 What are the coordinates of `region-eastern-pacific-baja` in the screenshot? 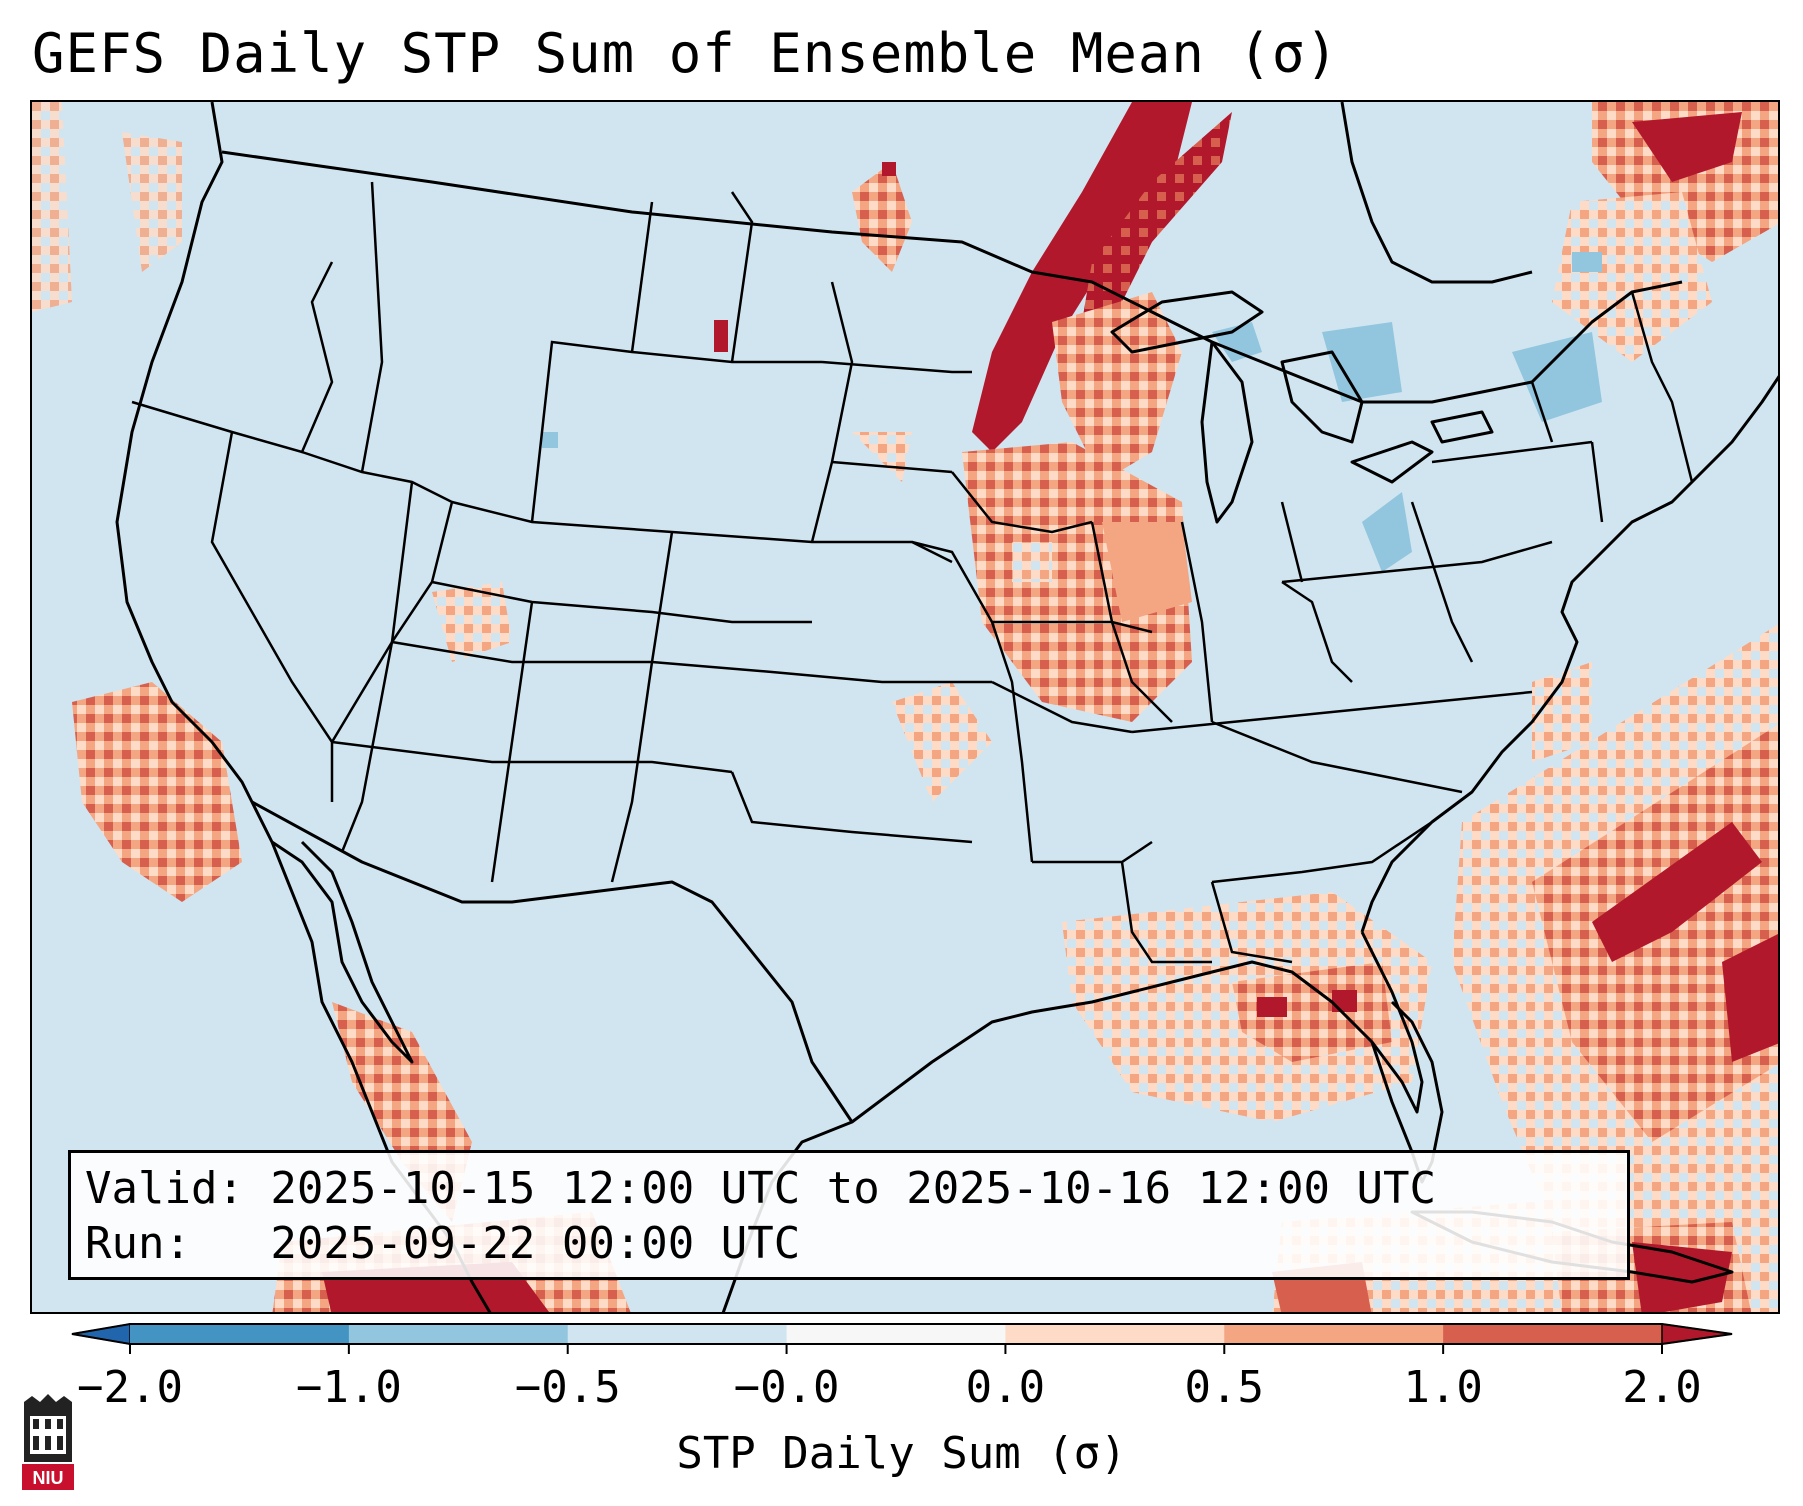 It's located at (157, 792).